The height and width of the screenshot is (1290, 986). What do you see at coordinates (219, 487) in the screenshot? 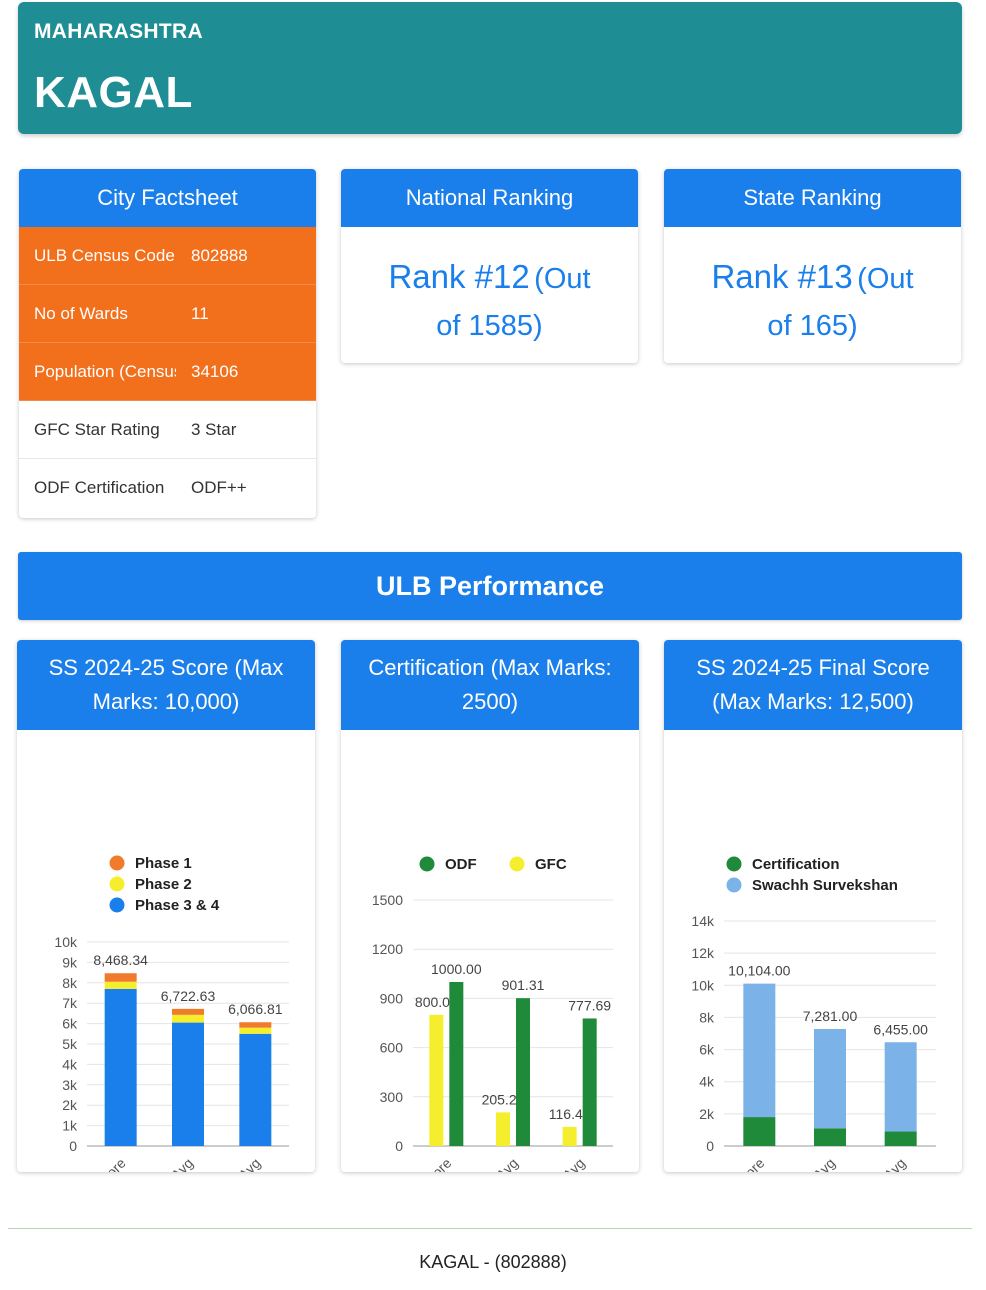
I see `fact-value: ODF++` at bounding box center [219, 487].